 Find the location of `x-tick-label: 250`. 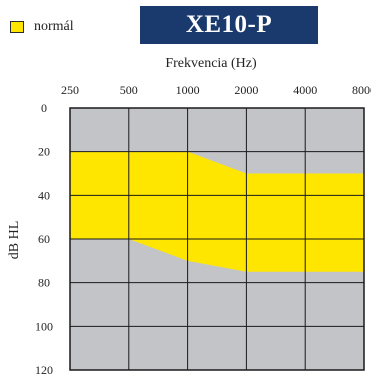

x-tick-label: 250 is located at coordinates (70, 90).